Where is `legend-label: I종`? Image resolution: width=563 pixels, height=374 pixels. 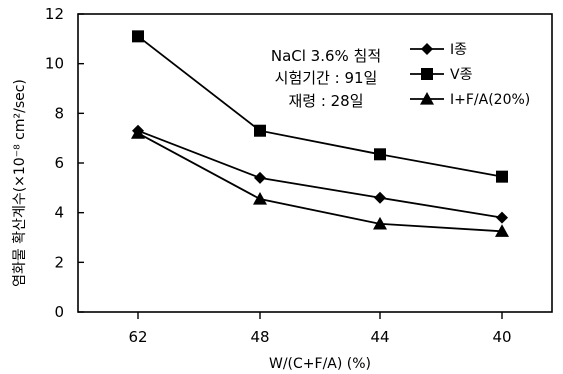
legend-label: I종 is located at coordinates (458, 50).